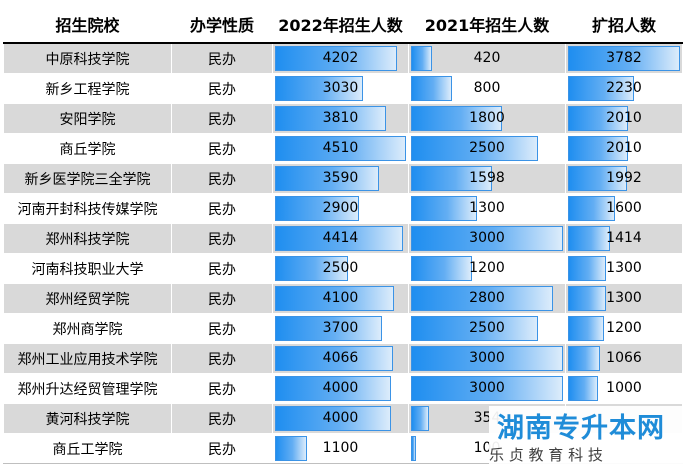 This screenshot has height=468, width=685. I want to click on y2021-cell: 1598, so click(487, 178).